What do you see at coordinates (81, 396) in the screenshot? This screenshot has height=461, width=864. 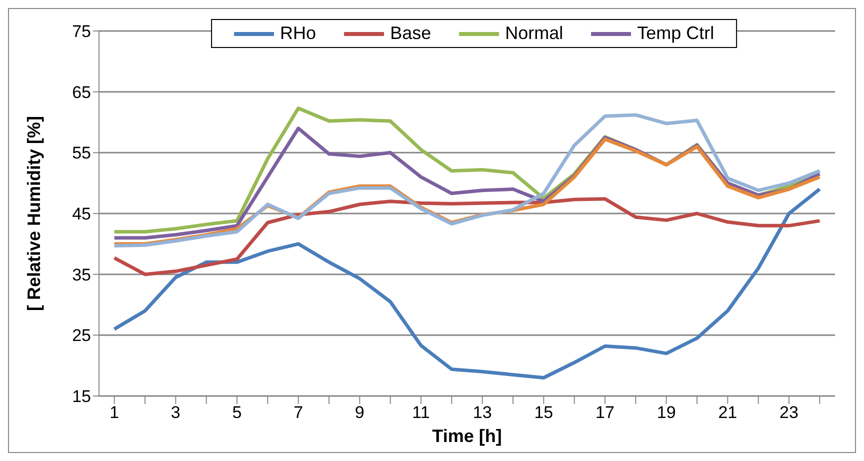 I see `y-tick-label: 15` at bounding box center [81, 396].